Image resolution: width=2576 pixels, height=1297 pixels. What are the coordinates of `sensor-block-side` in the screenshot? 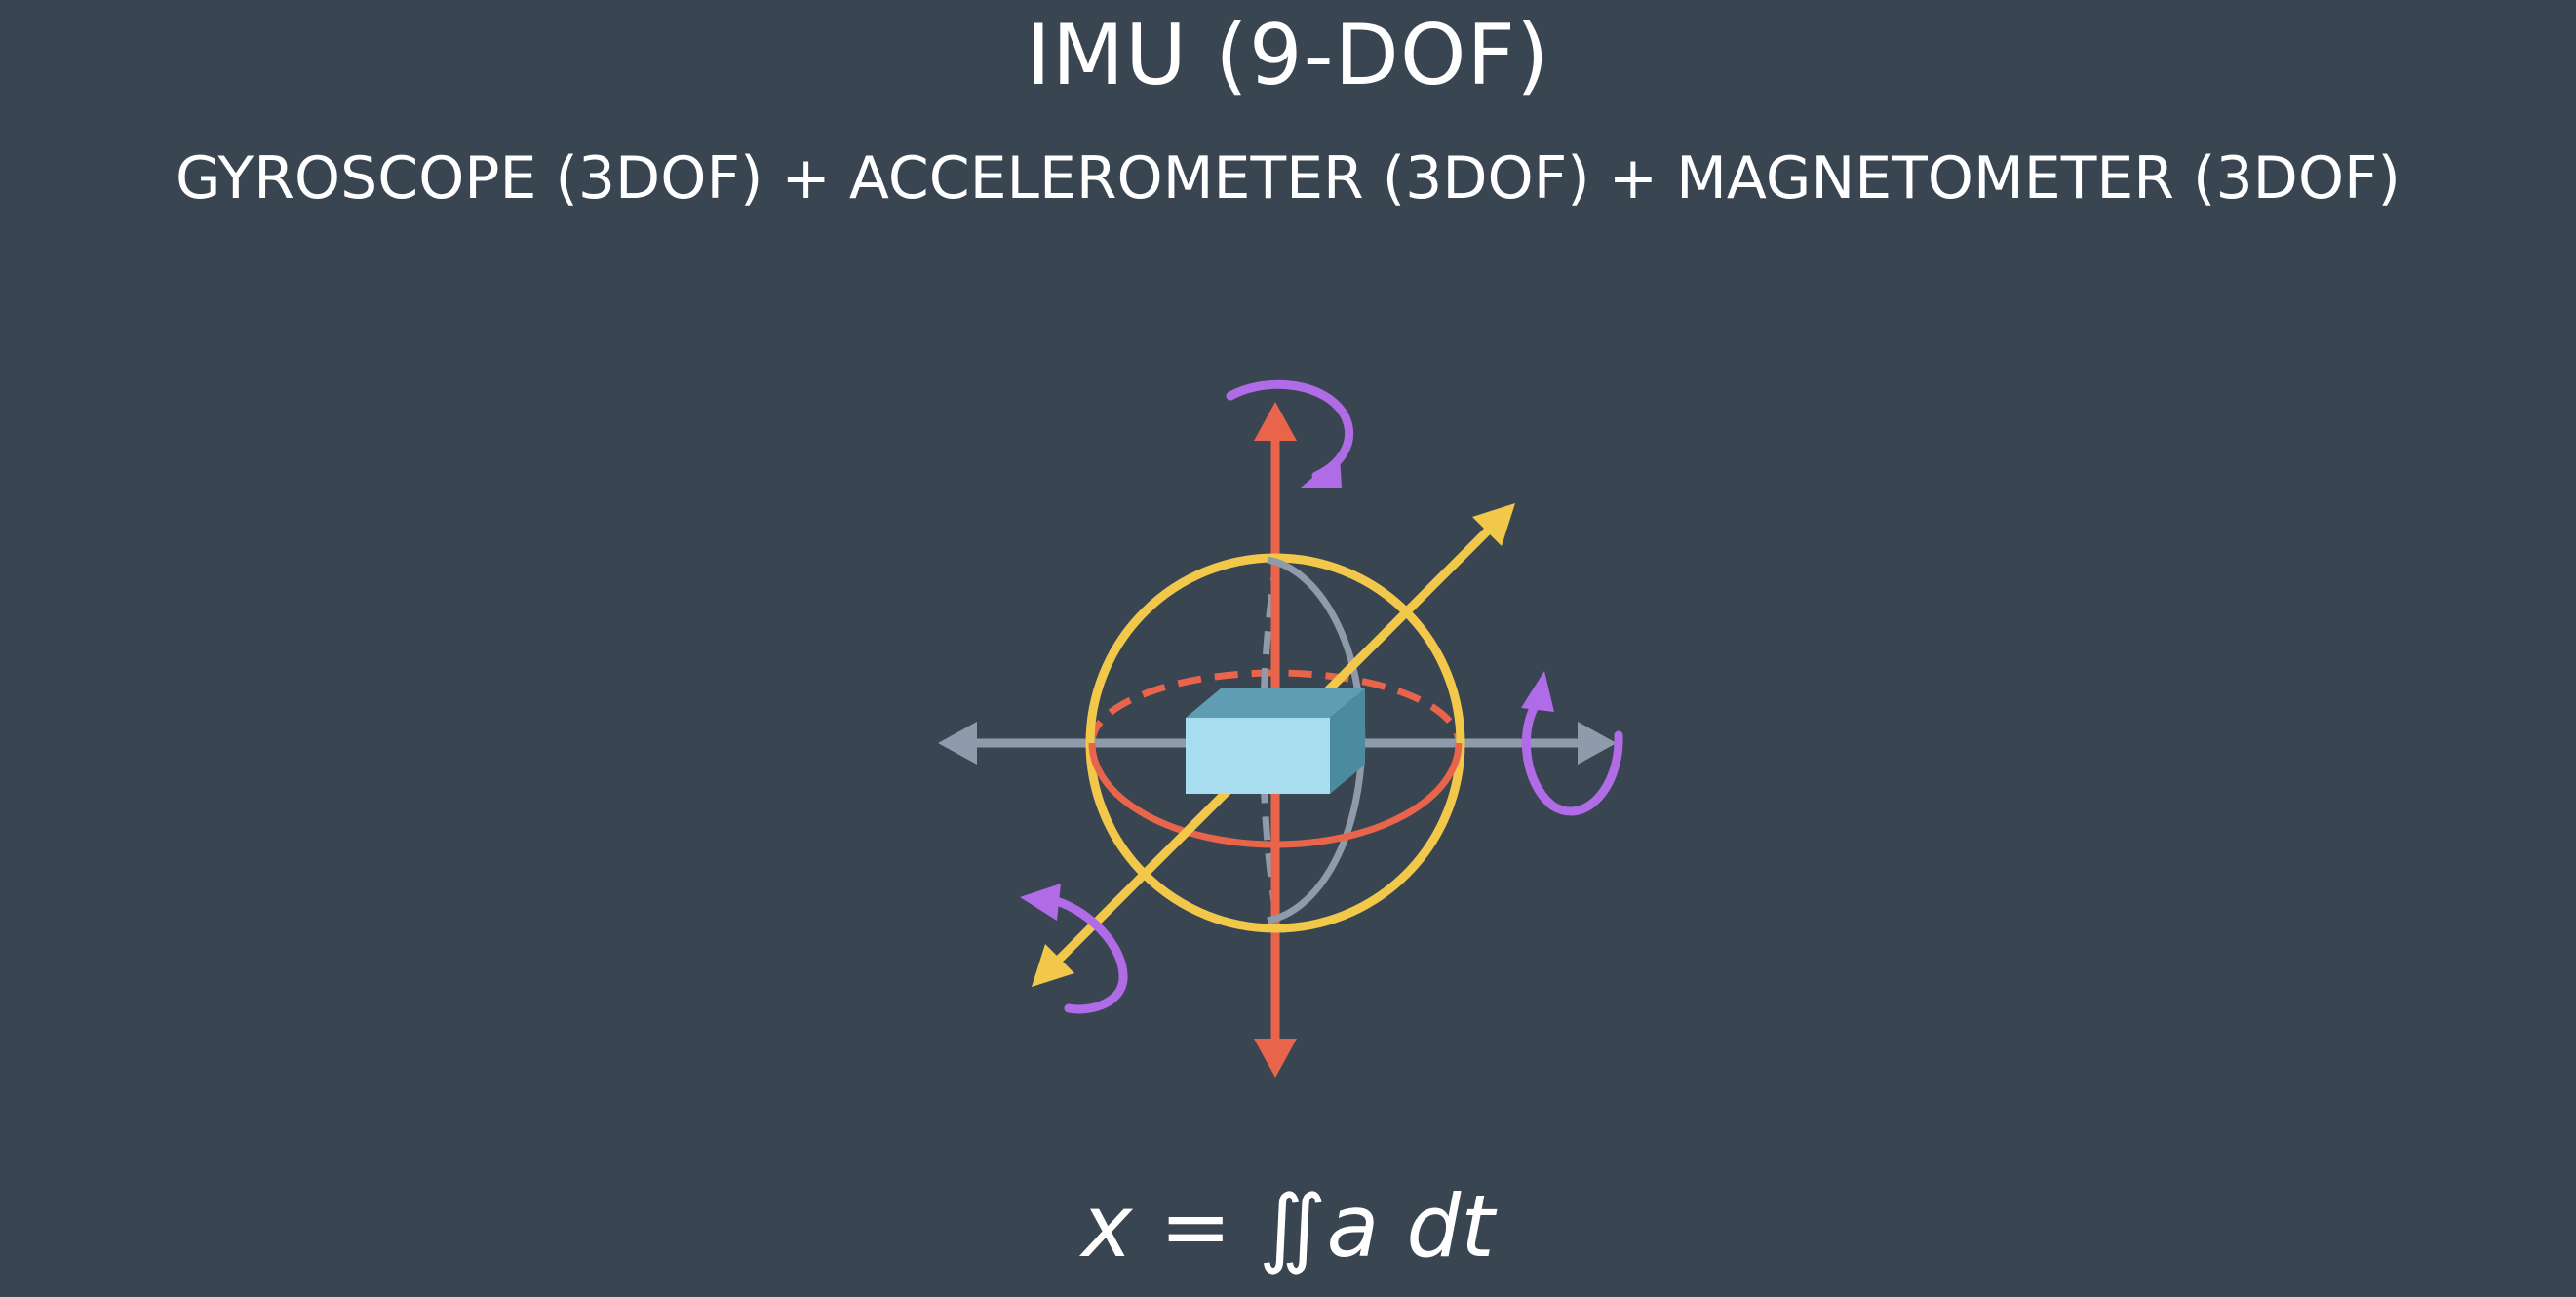 It's located at (1347, 741).